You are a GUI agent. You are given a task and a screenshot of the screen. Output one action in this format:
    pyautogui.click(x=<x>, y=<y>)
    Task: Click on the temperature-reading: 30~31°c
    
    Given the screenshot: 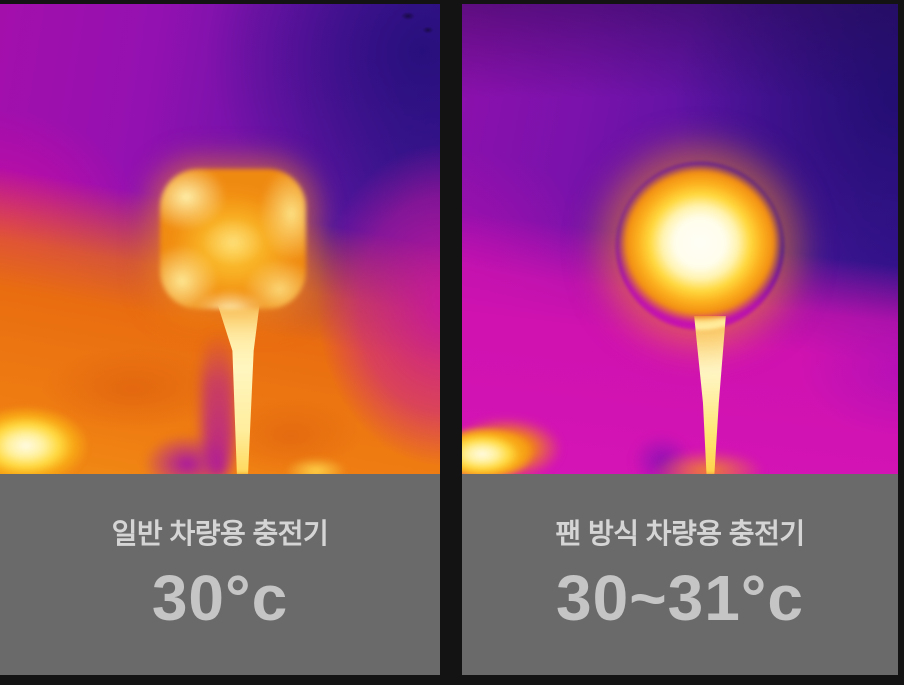 What is the action you would take?
    pyautogui.click(x=680, y=598)
    